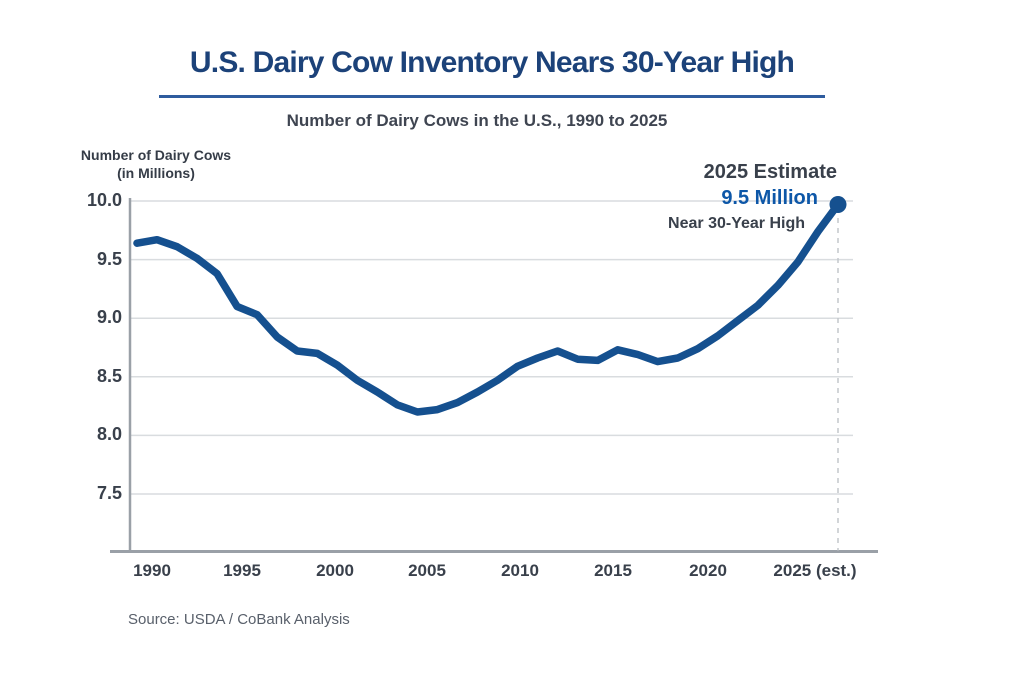 The width and height of the screenshot is (1024, 683). I want to click on source-note: Source: USDA / CoBank Analysis, so click(239, 619).